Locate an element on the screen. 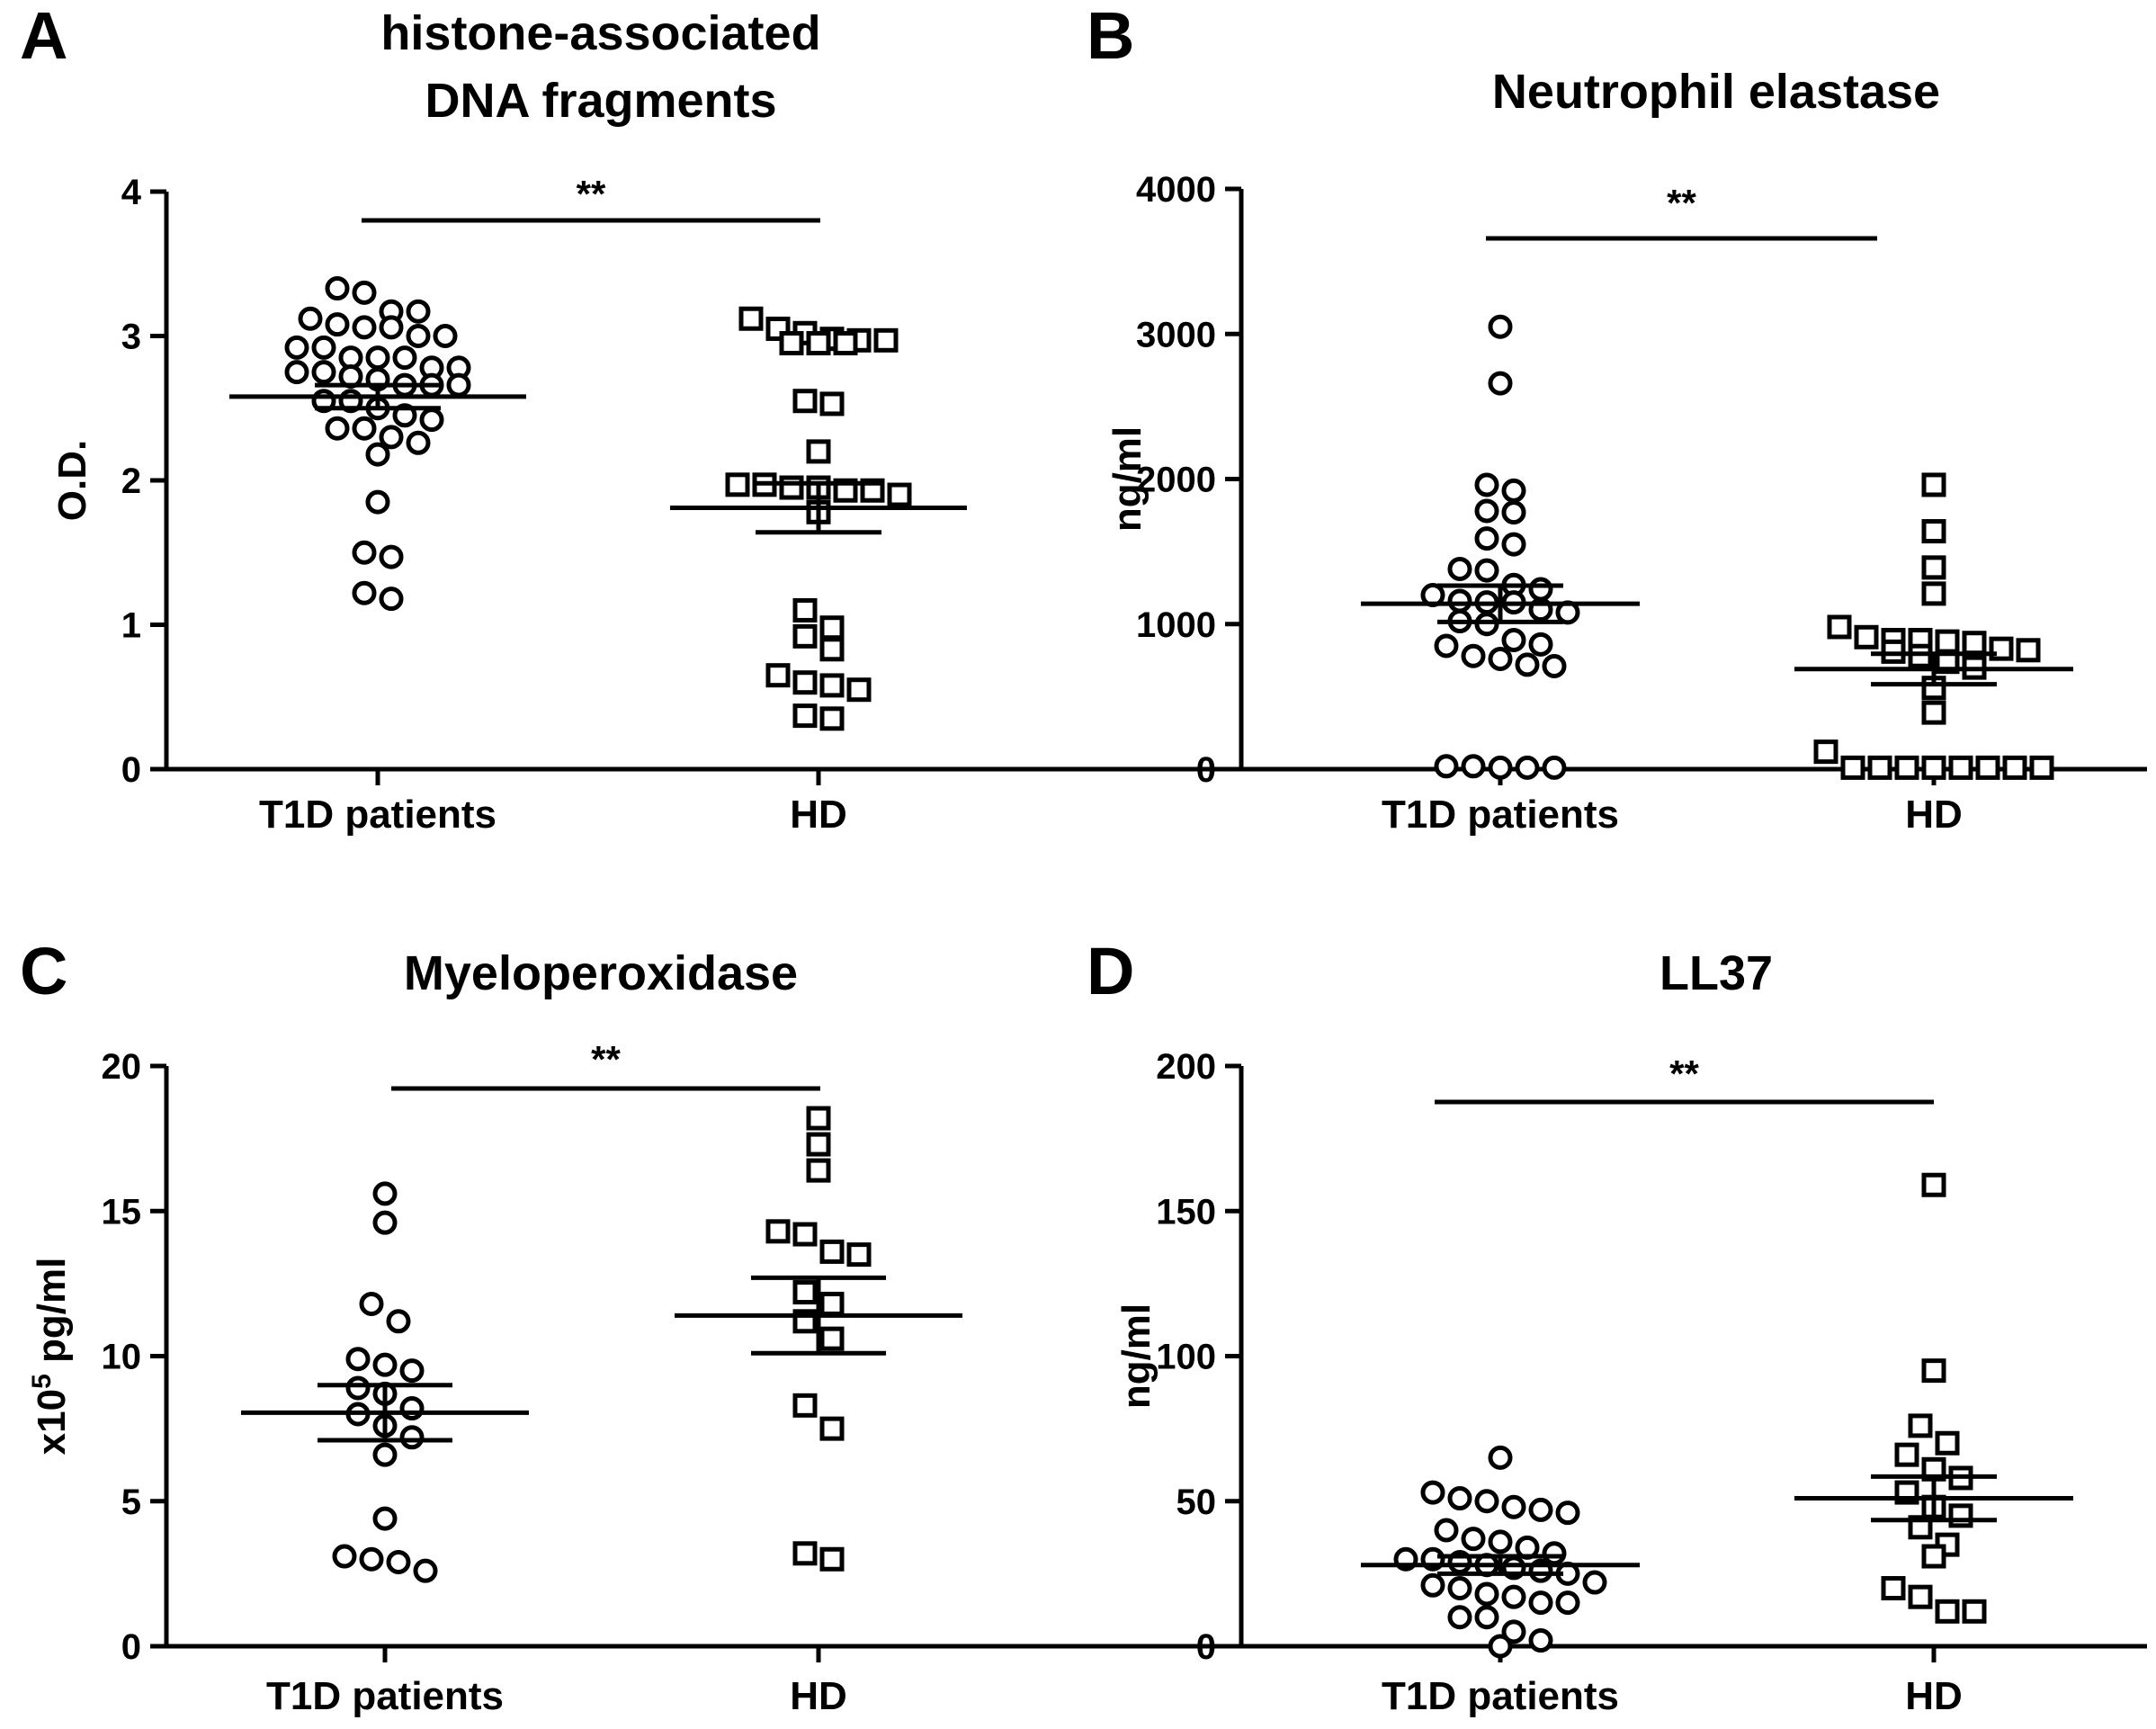  y-tick-label: 5 is located at coordinates (131, 1502).